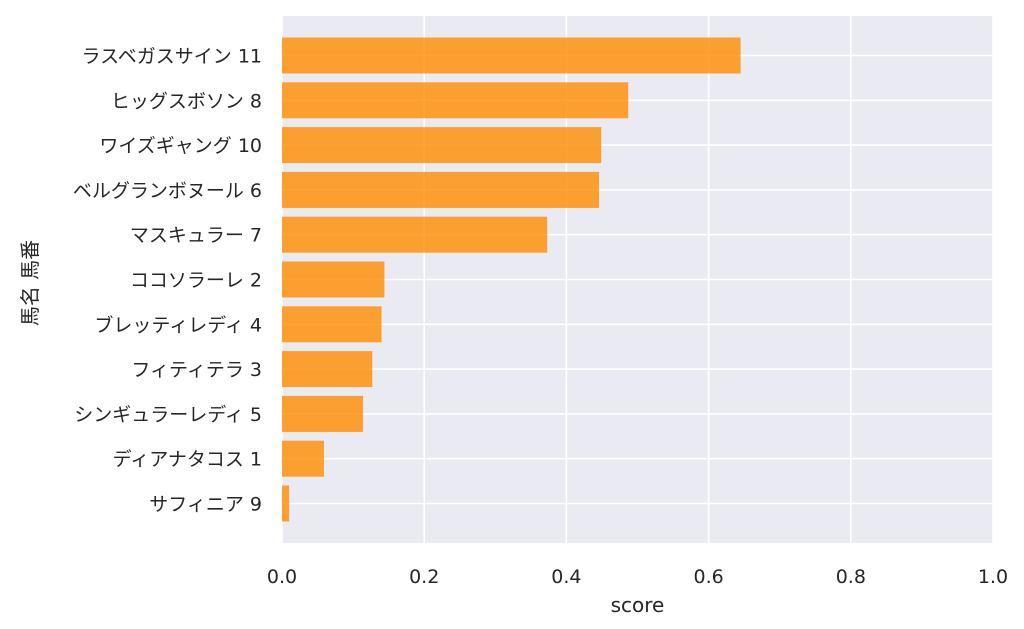 This screenshot has height=629, width=1024. I want to click on x-tick-label: 1.0, so click(993, 577).